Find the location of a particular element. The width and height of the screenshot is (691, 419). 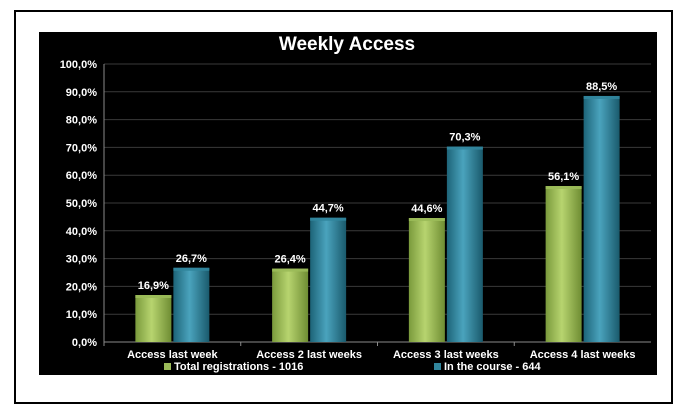

data-label: 44,7% is located at coordinates (328, 209).